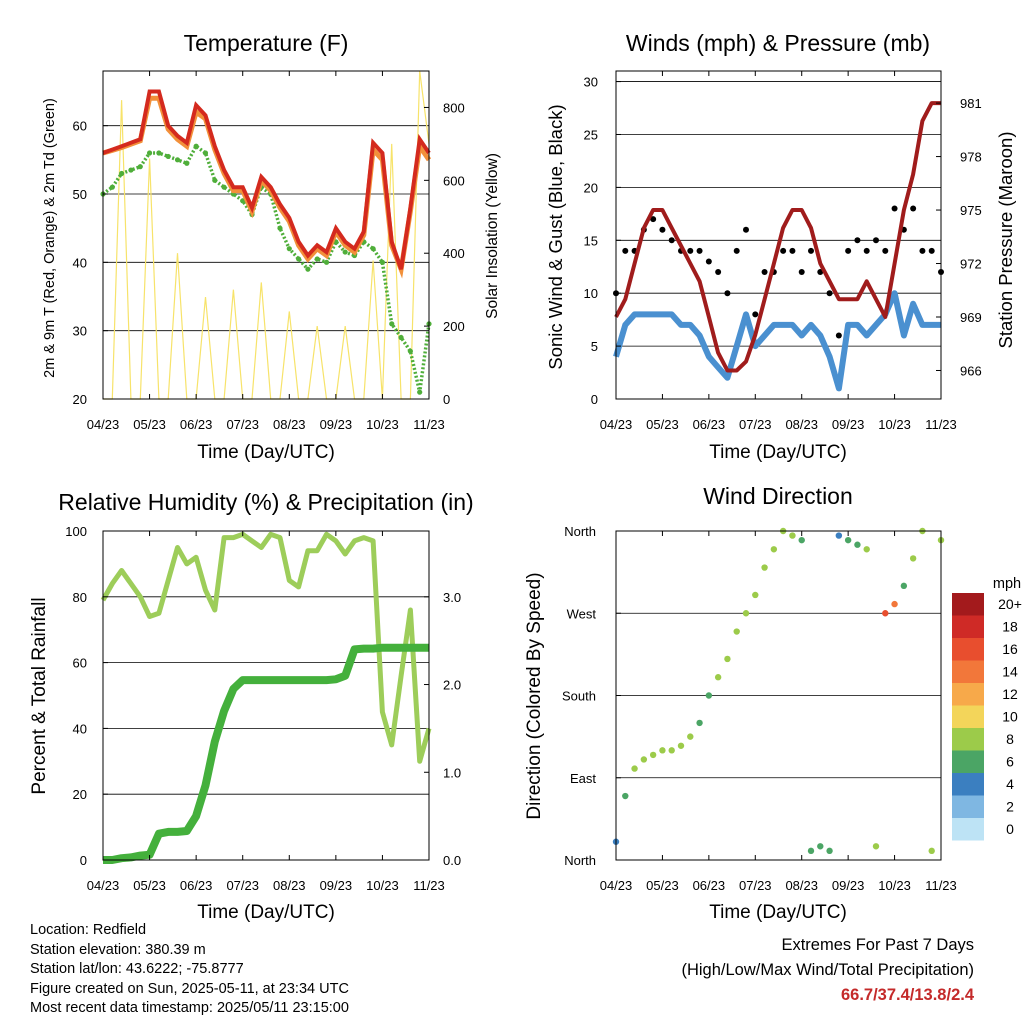 This screenshot has width=1024, height=1024. I want to click on x-tick-label: 07/23, so click(242, 424).